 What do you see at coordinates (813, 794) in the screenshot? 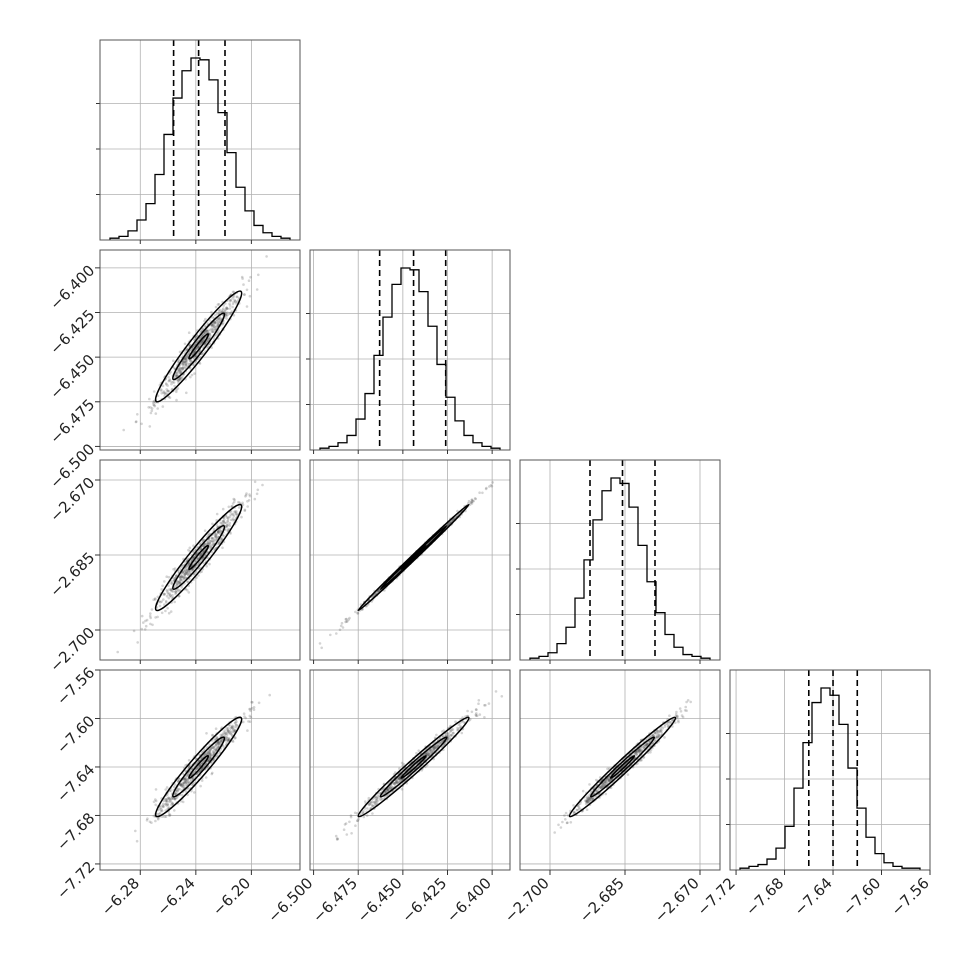
I see `panel-3-3: −7.72 −7.68 −7.64 −7.60 −7.56` at bounding box center [813, 794].